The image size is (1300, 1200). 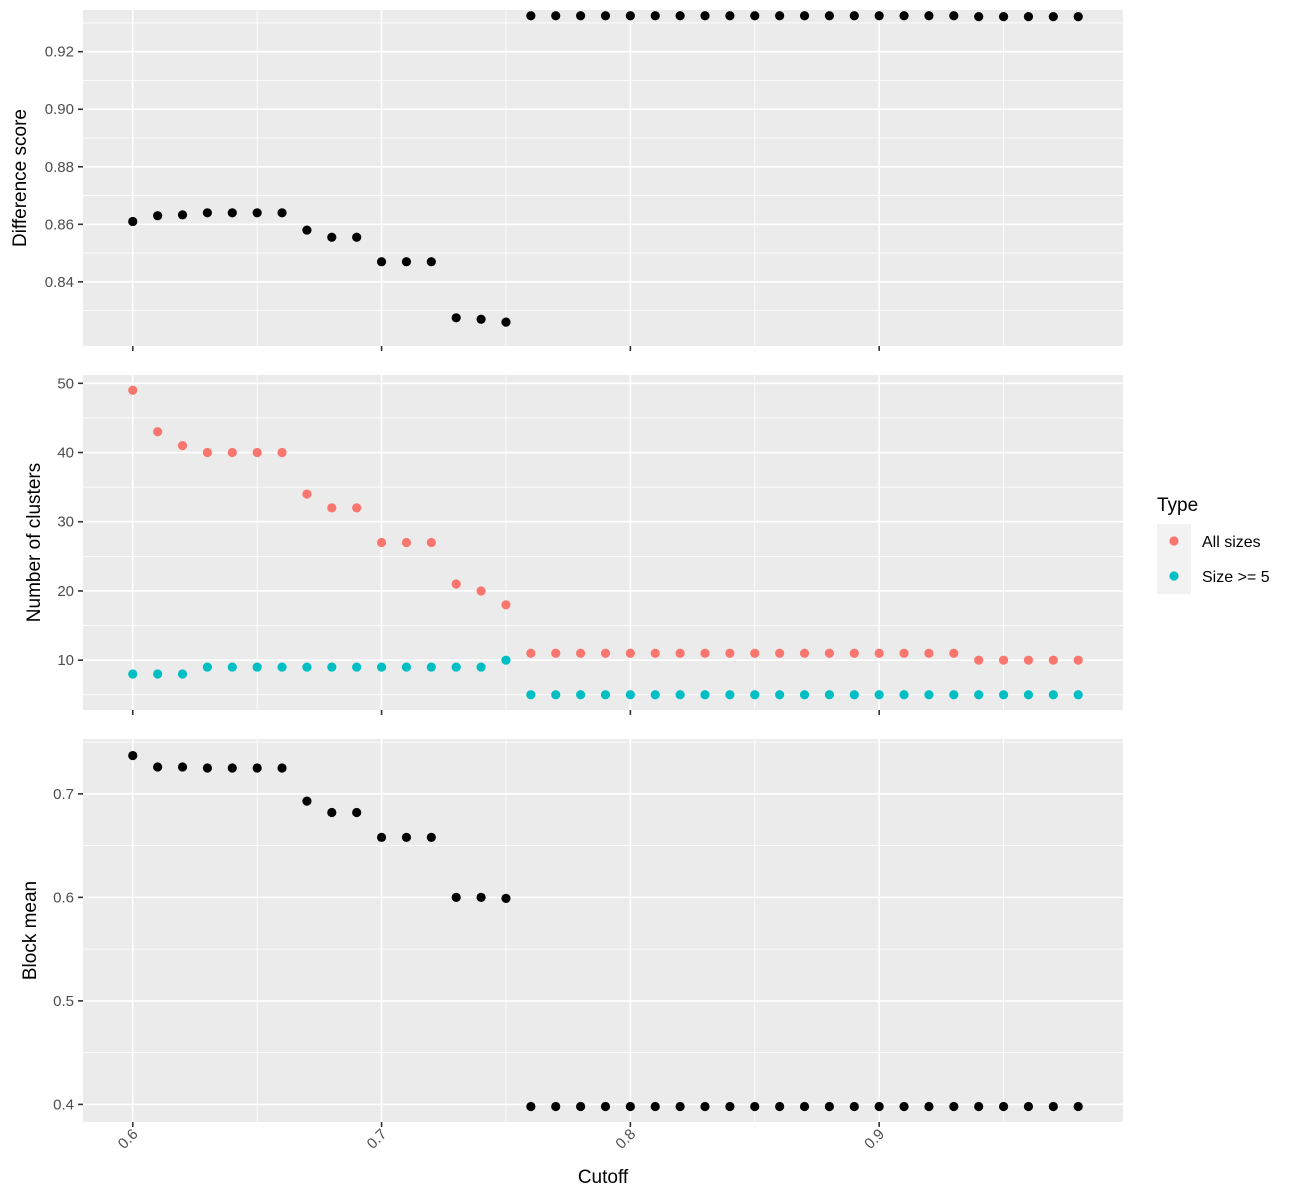 I want to click on y-tick-label: 0.5, so click(x=63, y=1001).